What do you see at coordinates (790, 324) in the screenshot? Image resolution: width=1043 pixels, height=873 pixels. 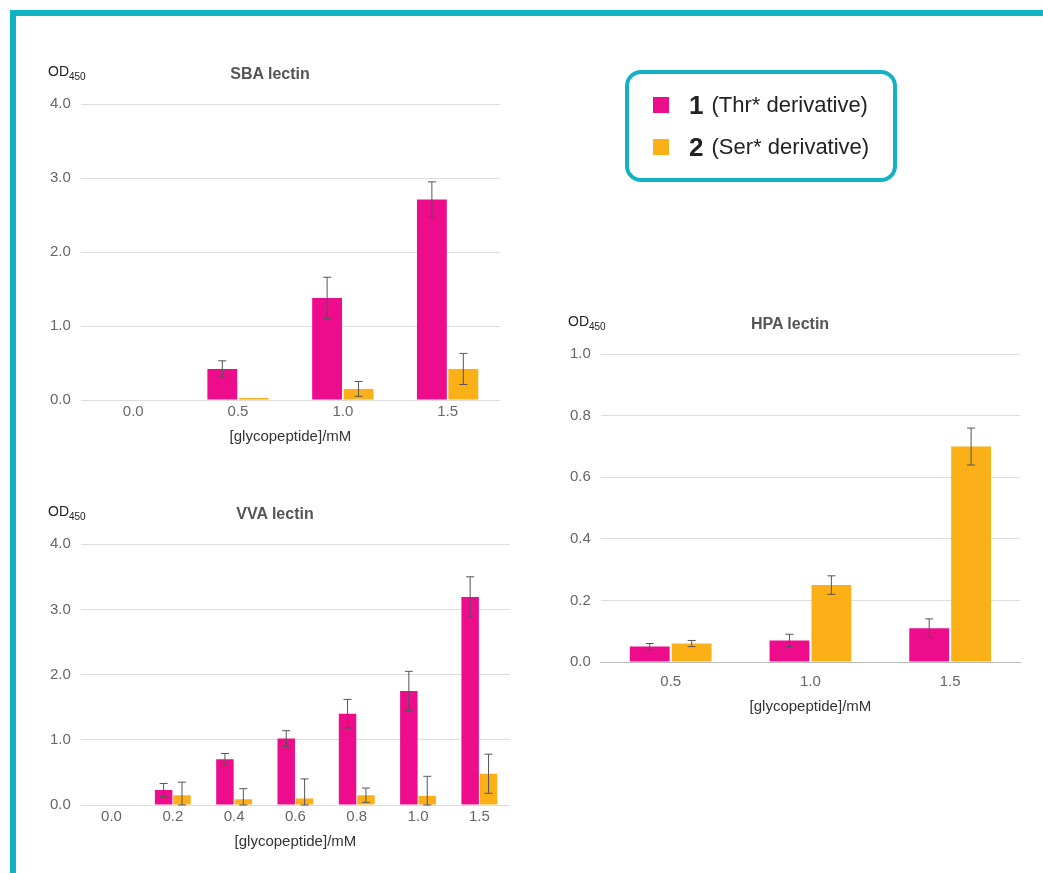 I see `chart-title: HPA lectin` at bounding box center [790, 324].